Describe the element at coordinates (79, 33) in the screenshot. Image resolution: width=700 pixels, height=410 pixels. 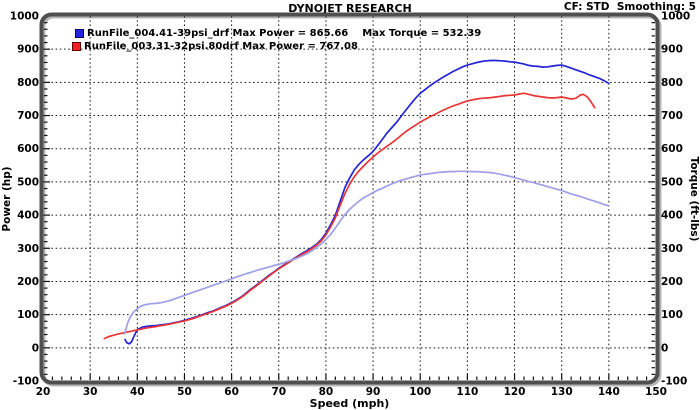
I see `legend-swatch-run1-icon` at that location.